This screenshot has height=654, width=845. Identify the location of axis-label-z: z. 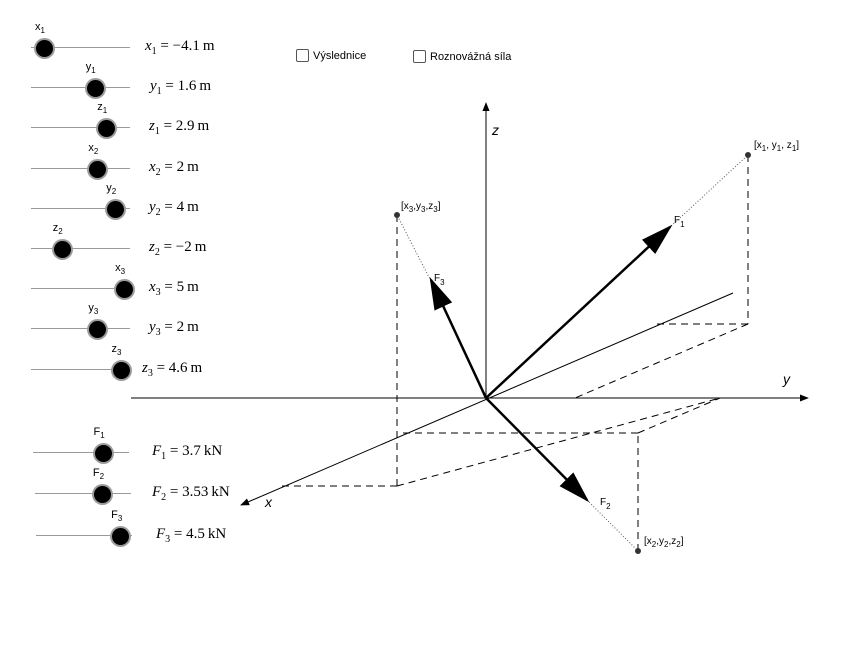
(495, 130).